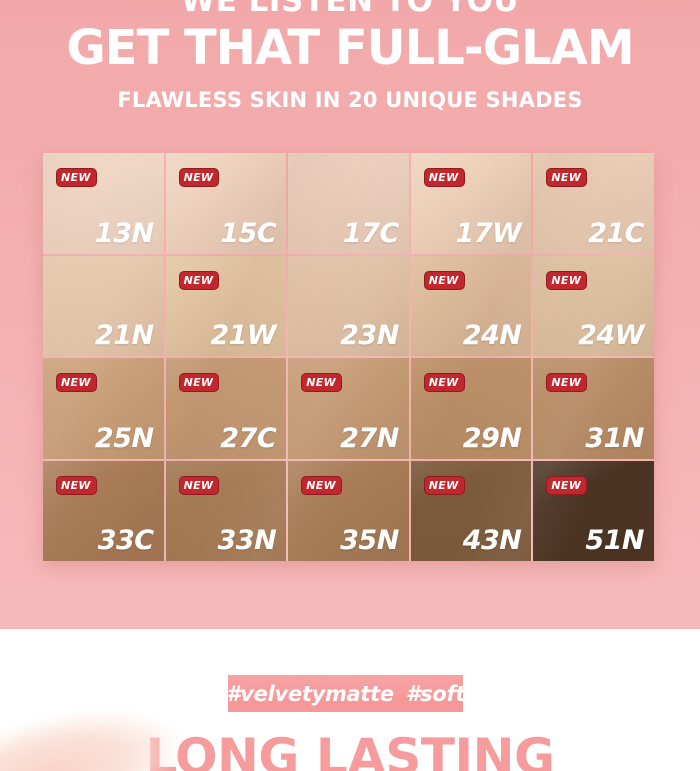 The height and width of the screenshot is (771, 700). I want to click on shade-swatch: NEW 21C, so click(593, 203).